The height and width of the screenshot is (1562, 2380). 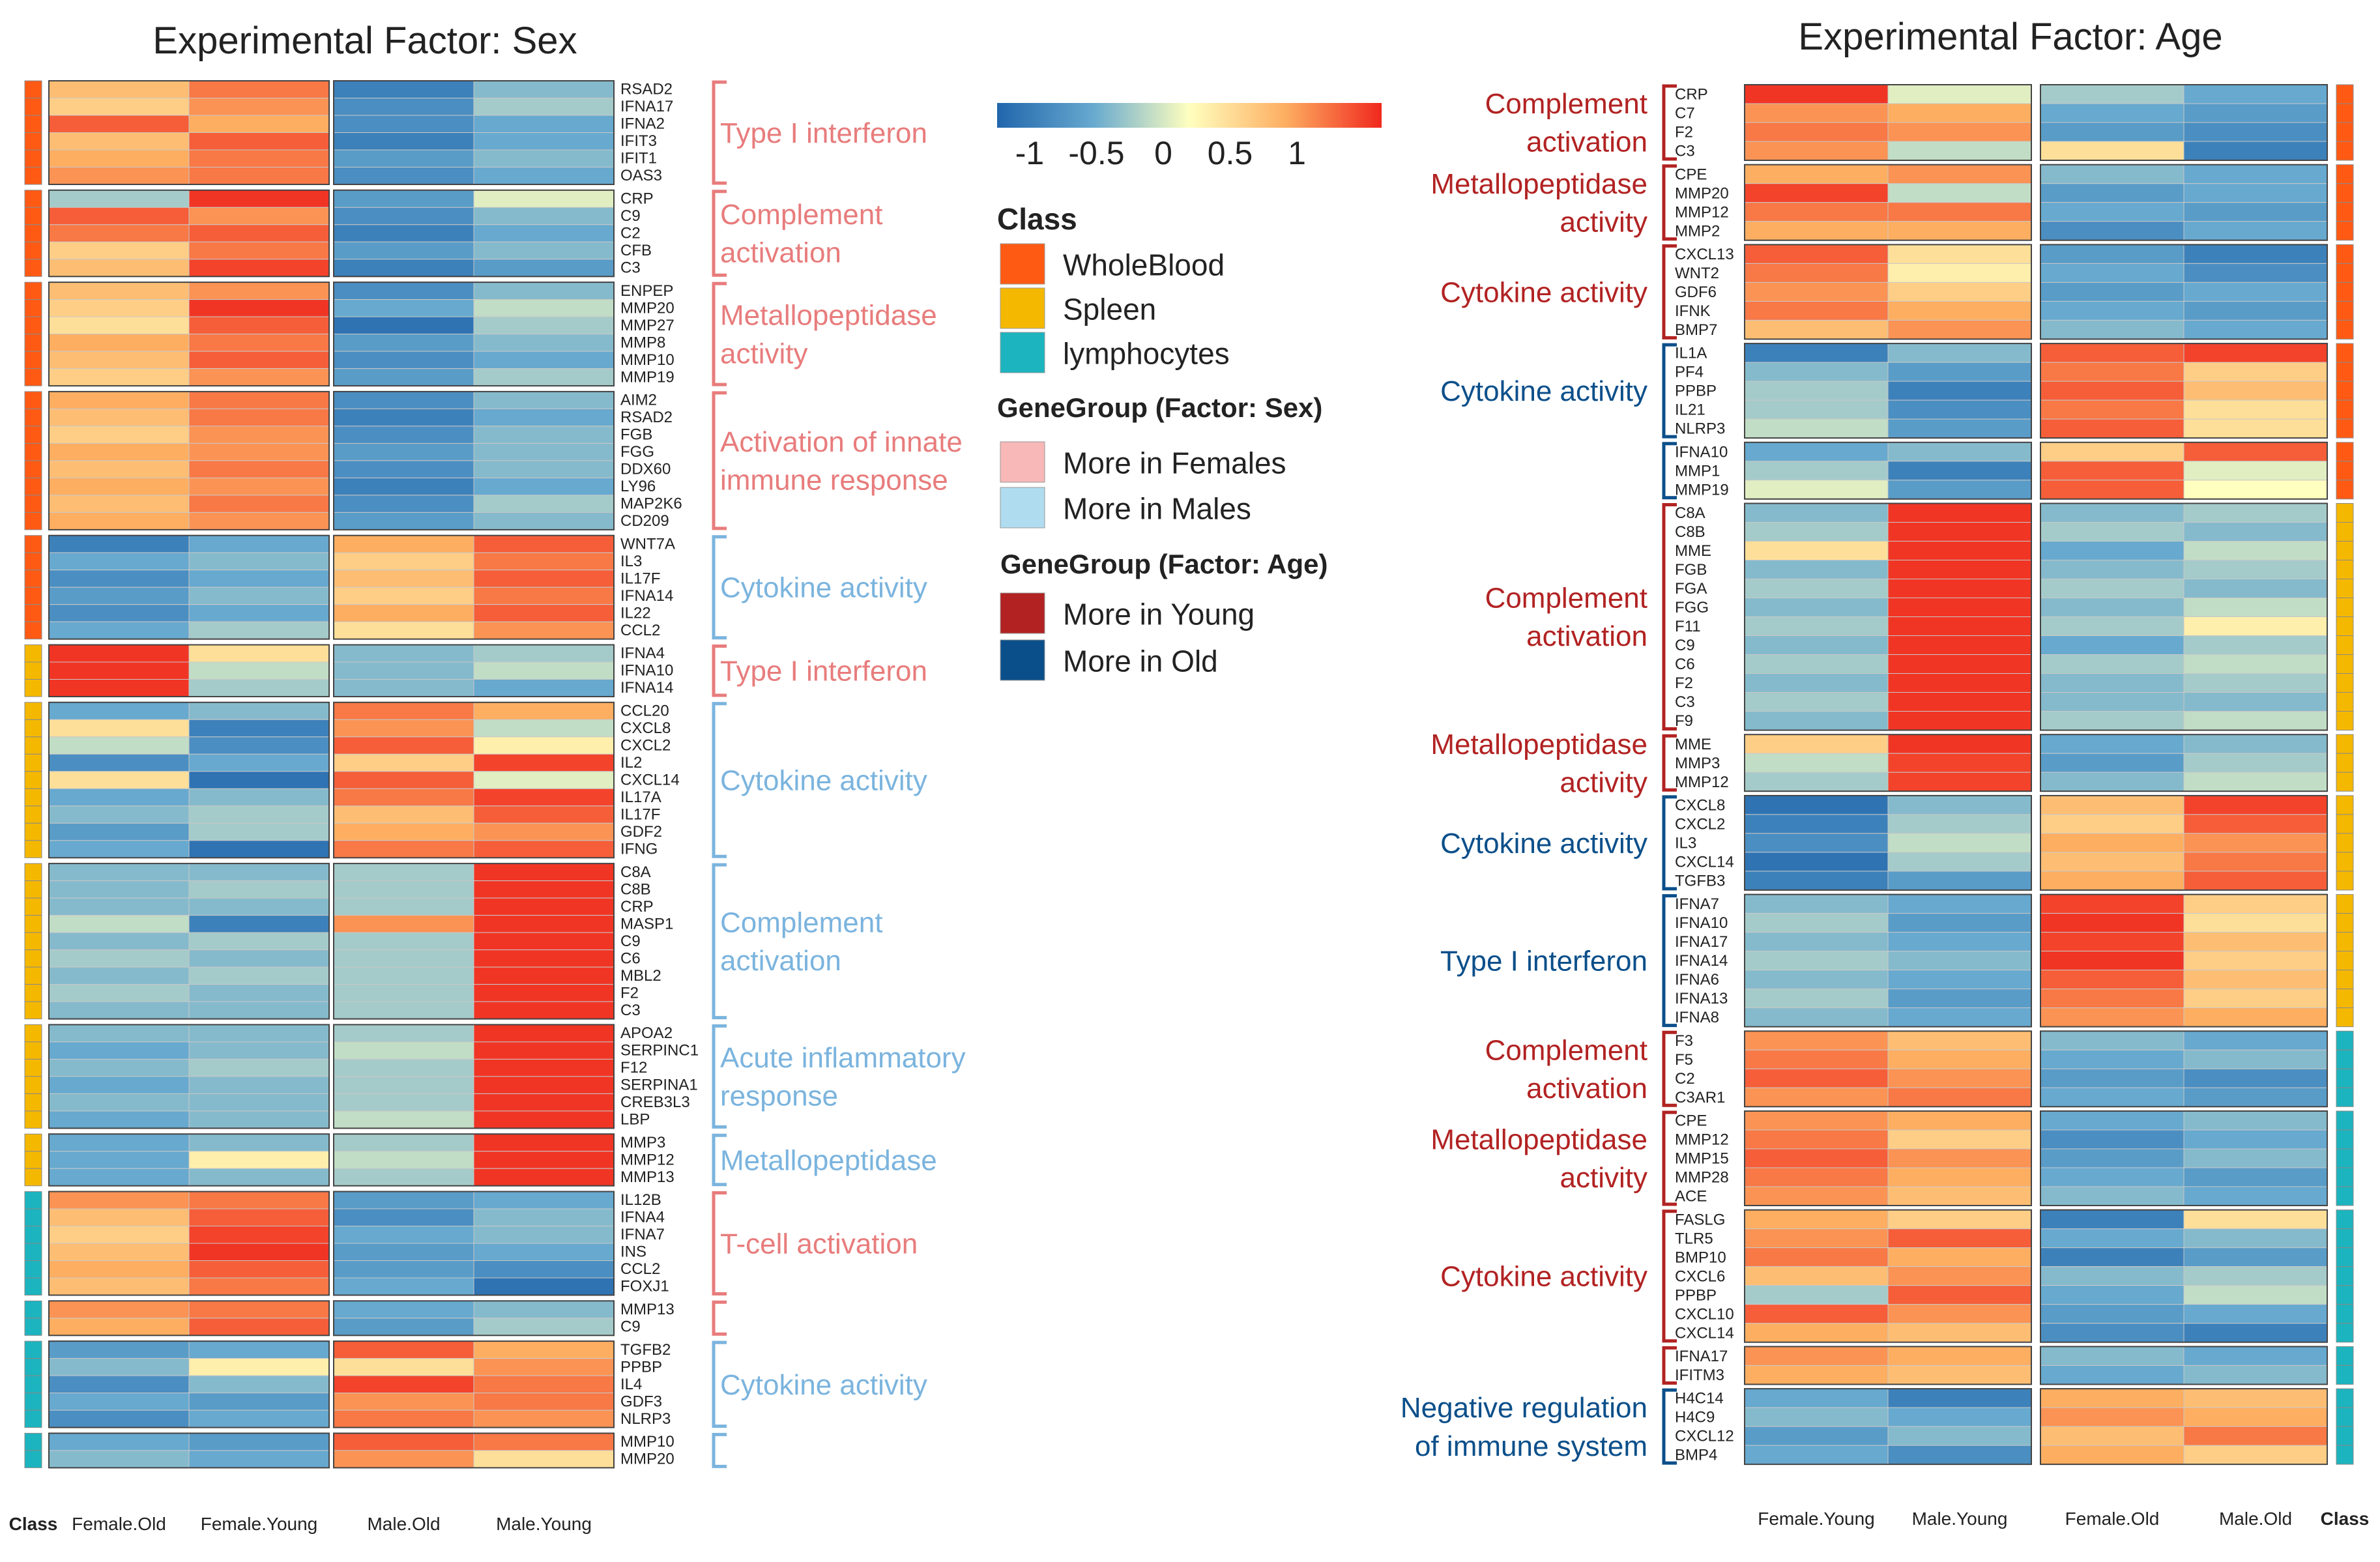 What do you see at coordinates (641, 175) in the screenshot?
I see `gene-label: OAS3` at bounding box center [641, 175].